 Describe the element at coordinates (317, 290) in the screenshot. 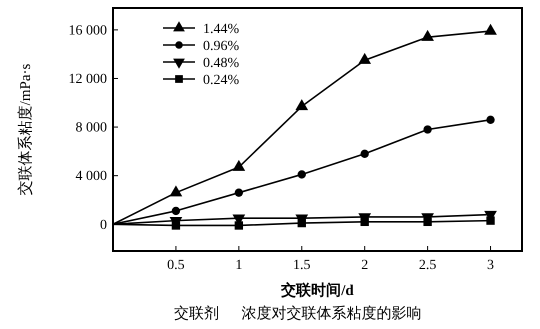

I see `x-axis-title: 交联时间/d` at that location.